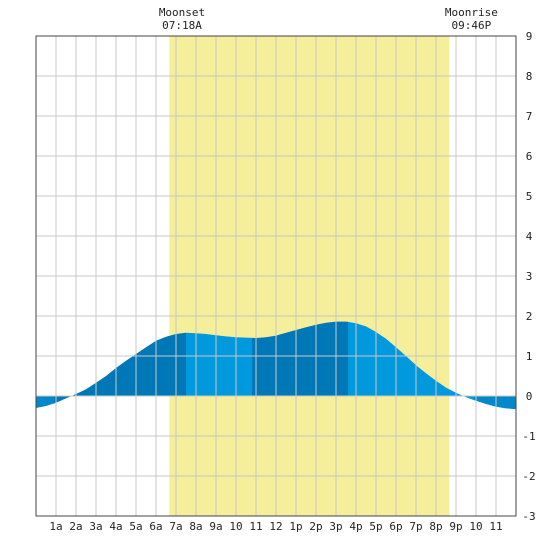  I want to click on x-tick-label: 9p, so click(455, 526).